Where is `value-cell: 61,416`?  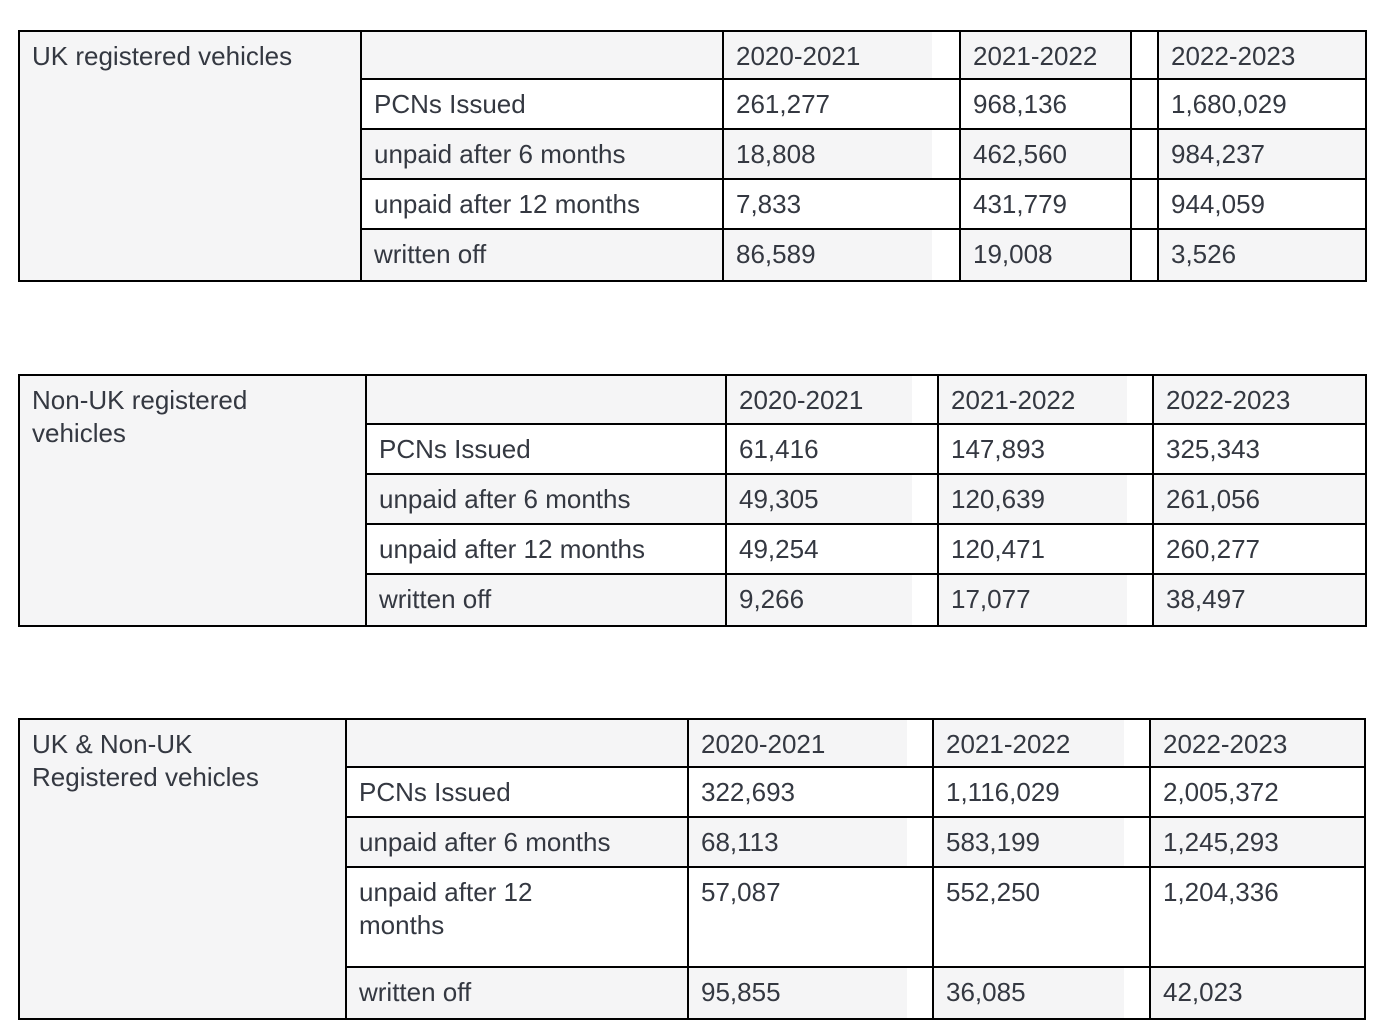 value-cell: 61,416 is located at coordinates (818, 450).